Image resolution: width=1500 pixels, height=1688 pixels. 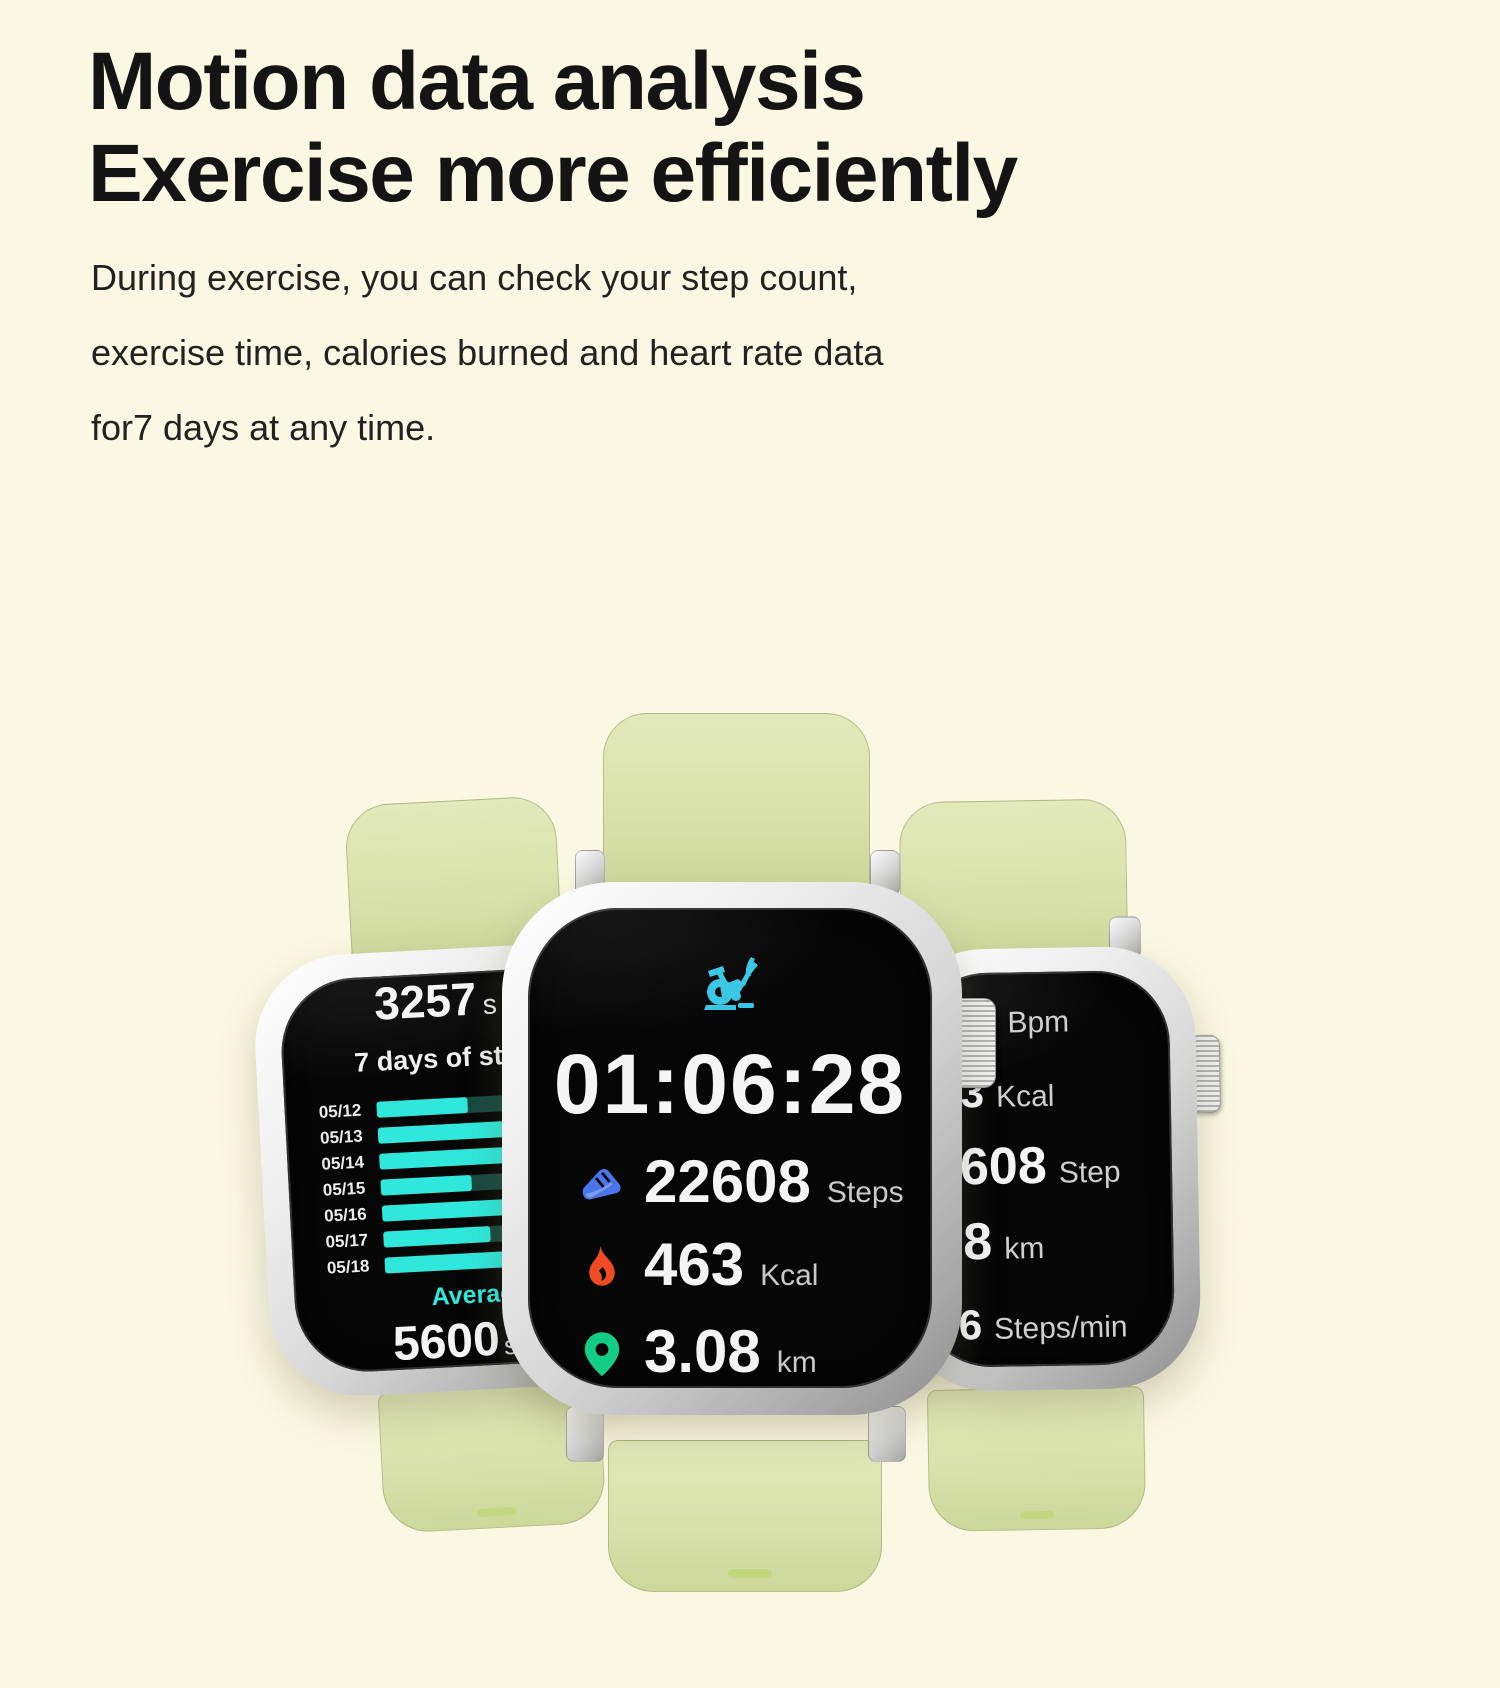 I want to click on strap-keeper, so click(x=750, y=1573).